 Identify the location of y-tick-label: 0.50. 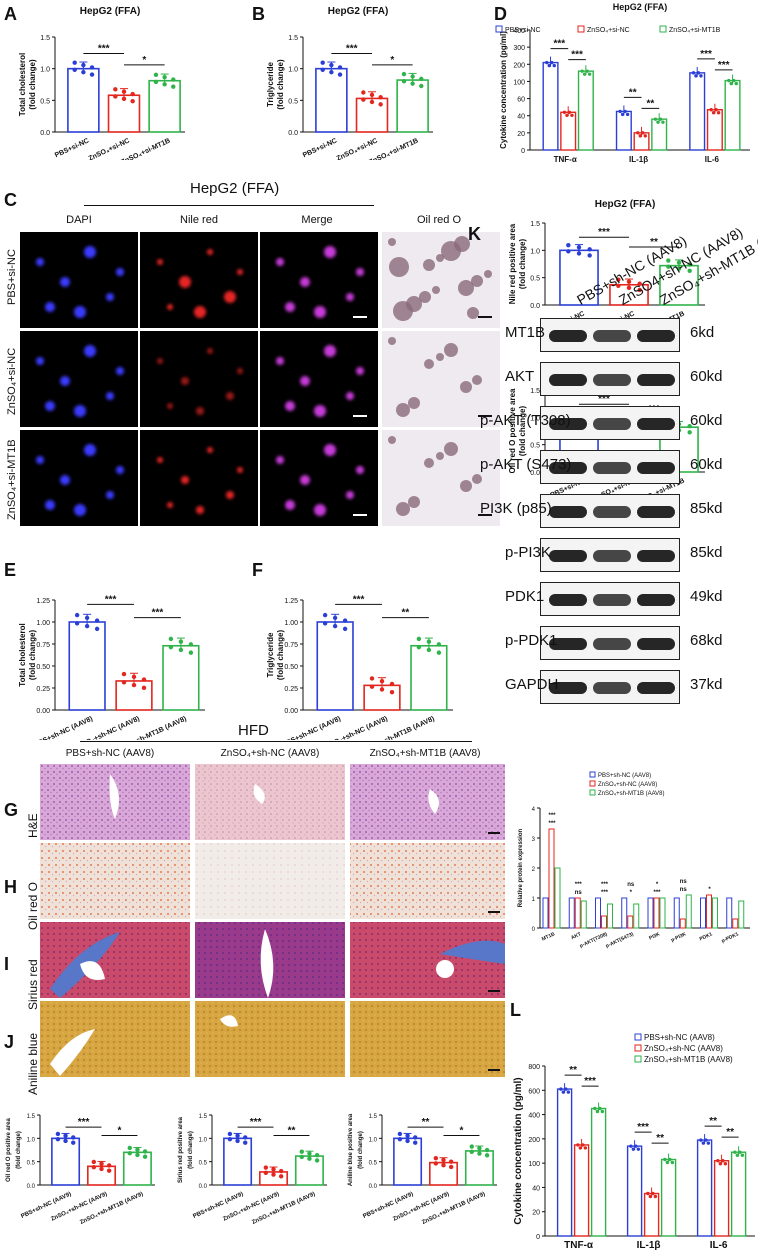
(43, 667).